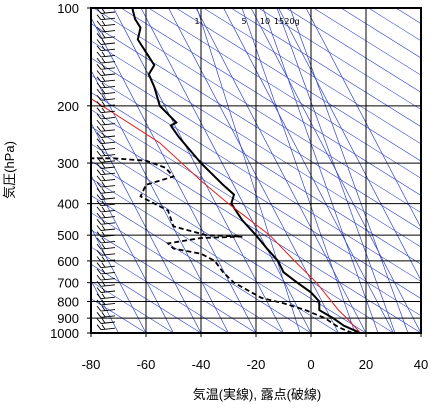 The image size is (431, 408). Describe the element at coordinates (68, 235) in the screenshot. I see `y-tick-label: 500` at that location.